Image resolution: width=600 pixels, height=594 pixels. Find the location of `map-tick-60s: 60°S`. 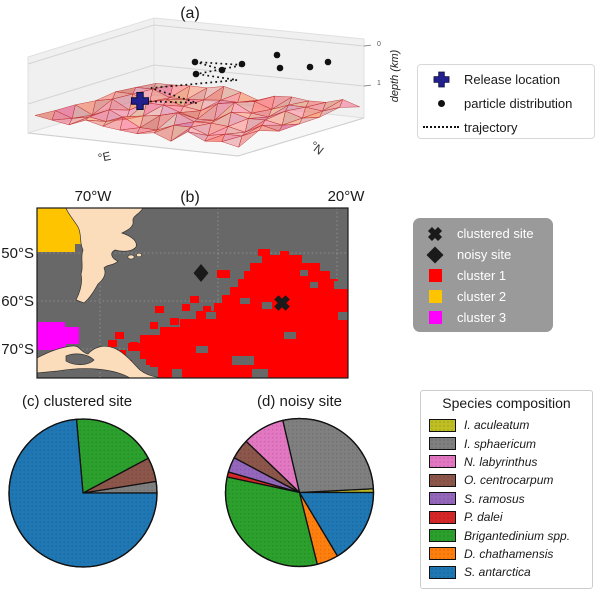

map-tick-60s: 60°S is located at coordinates (17, 301).